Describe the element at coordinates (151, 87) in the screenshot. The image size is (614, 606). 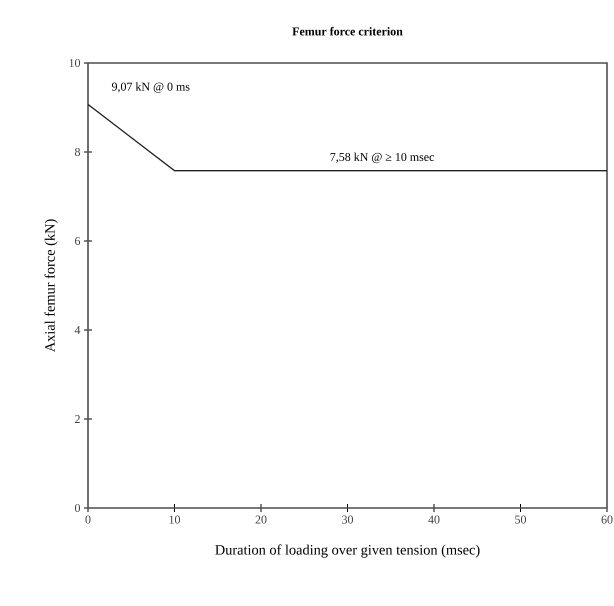
I see `annotation: 9,07 kN @ 0 ms` at that location.